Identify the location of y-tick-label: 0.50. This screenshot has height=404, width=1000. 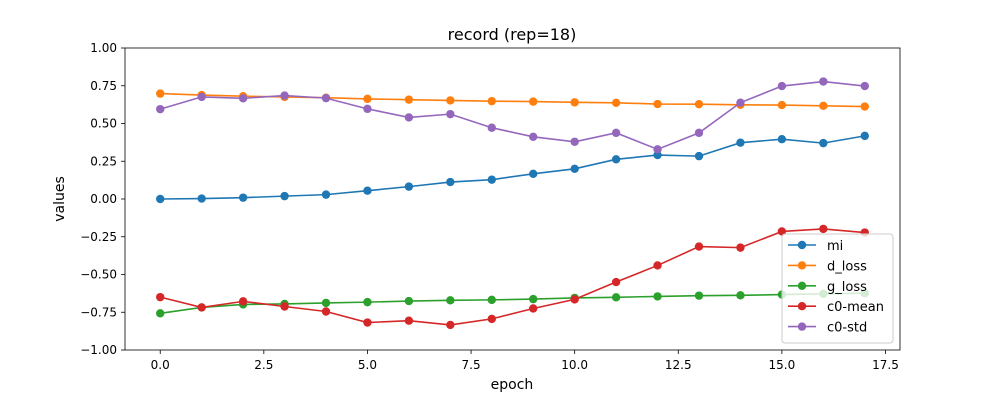
(103, 124).